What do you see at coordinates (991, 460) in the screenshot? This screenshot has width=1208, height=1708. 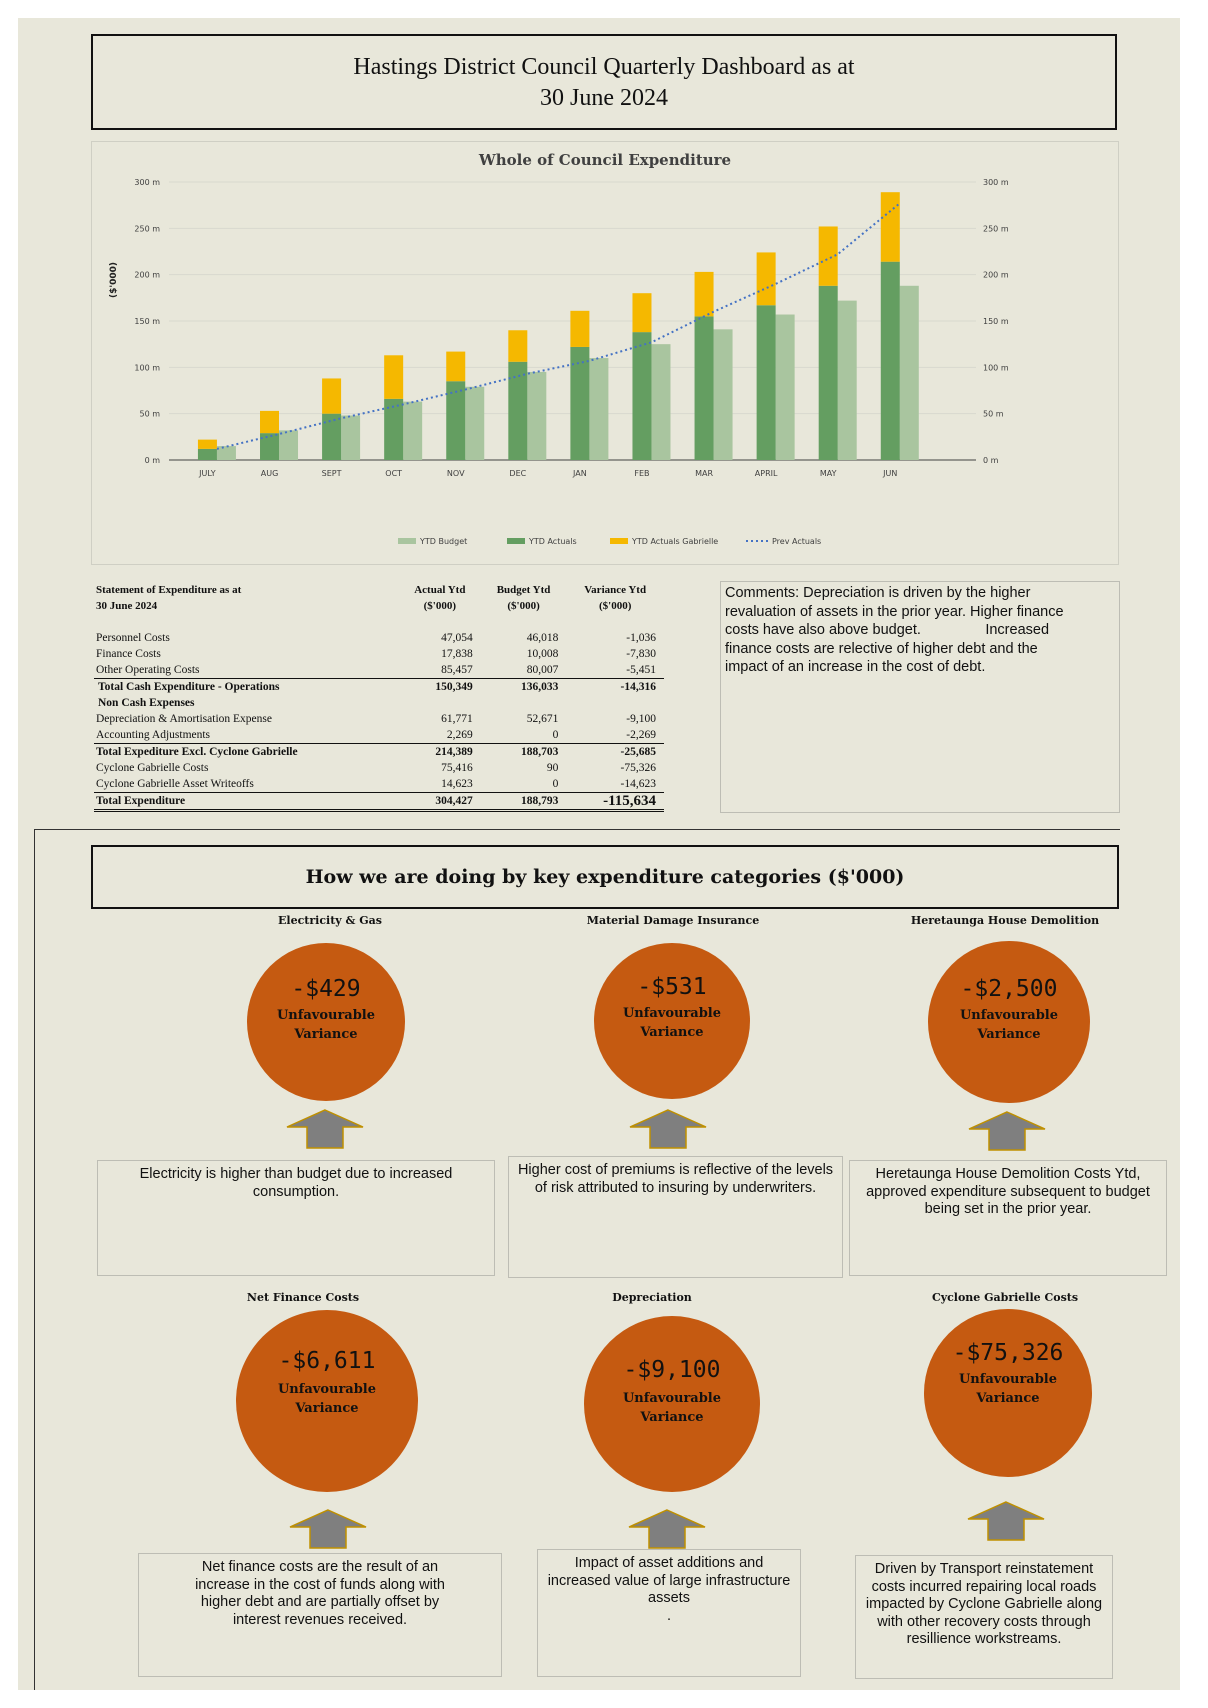 I see `y-tick-label-right: 0 m` at bounding box center [991, 460].